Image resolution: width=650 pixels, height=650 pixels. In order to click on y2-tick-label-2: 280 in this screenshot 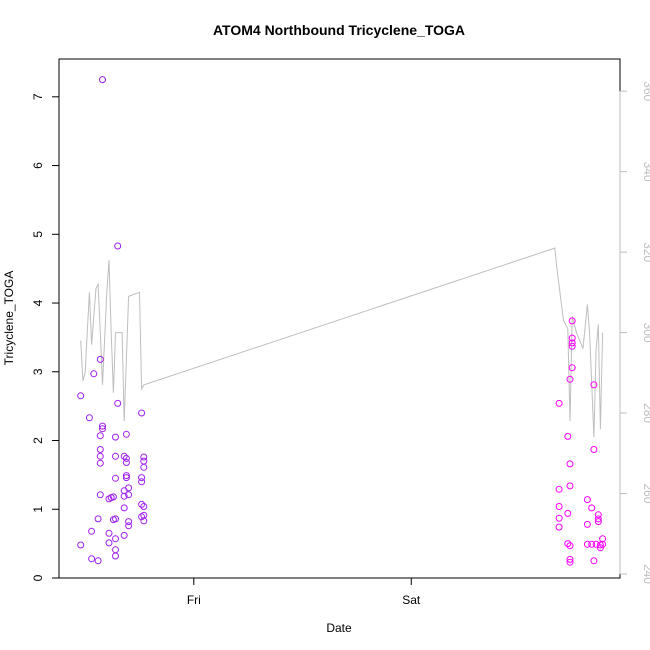, I will do `click(645, 413)`.